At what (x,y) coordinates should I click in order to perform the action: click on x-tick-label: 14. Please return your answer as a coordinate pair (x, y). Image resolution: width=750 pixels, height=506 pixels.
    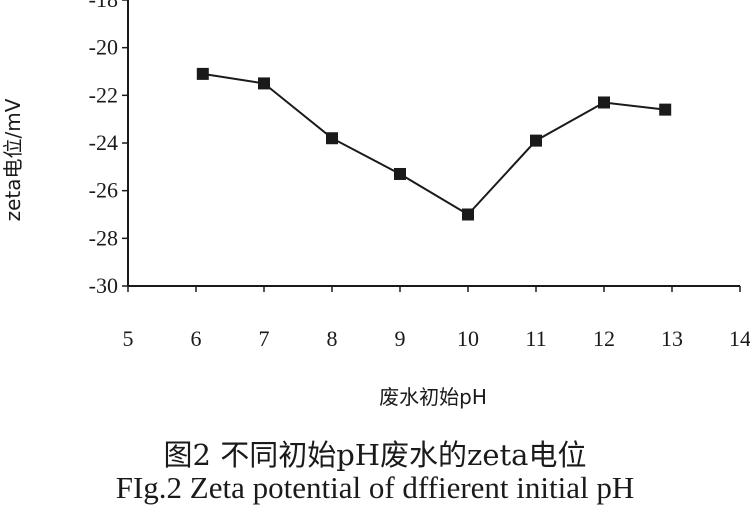
    Looking at the image, I should click on (739, 338).